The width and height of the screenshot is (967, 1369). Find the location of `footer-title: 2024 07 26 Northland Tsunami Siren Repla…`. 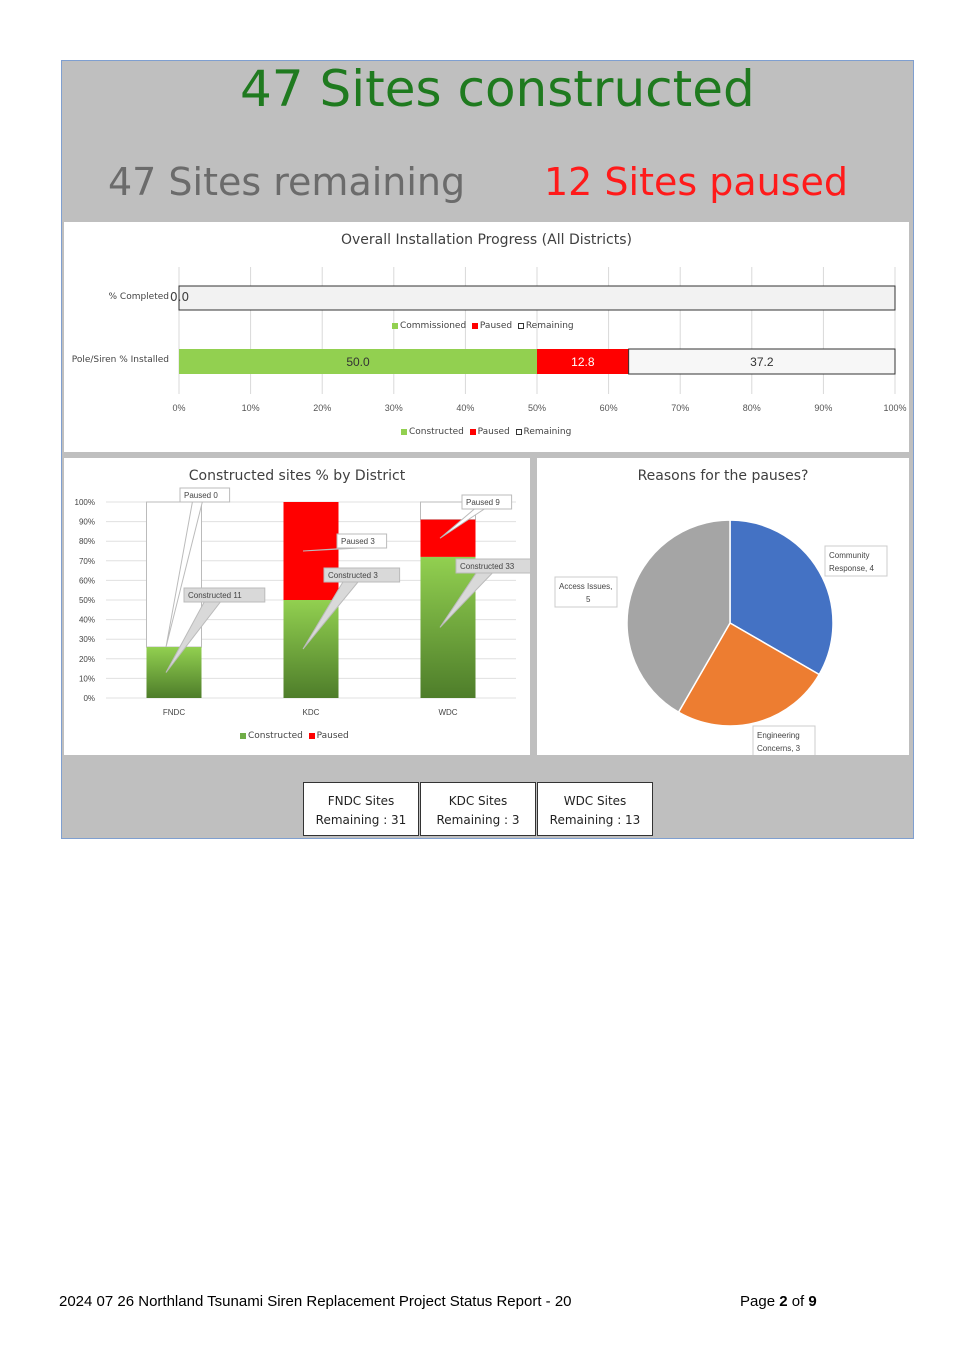

footer-title: 2024 07 26 Northland Tsunami Siren Repla… is located at coordinates (315, 1301).